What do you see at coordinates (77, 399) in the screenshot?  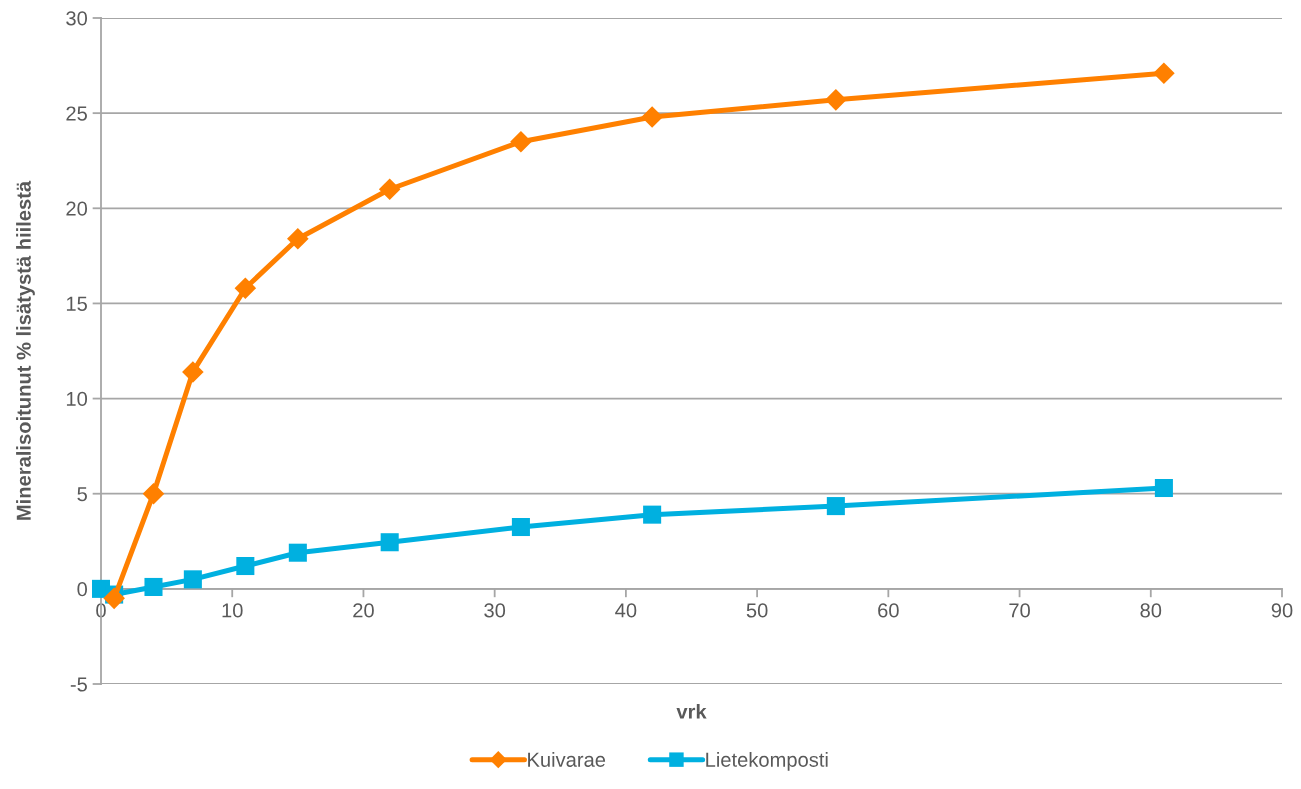 I see `y-tick-label: 10` at bounding box center [77, 399].